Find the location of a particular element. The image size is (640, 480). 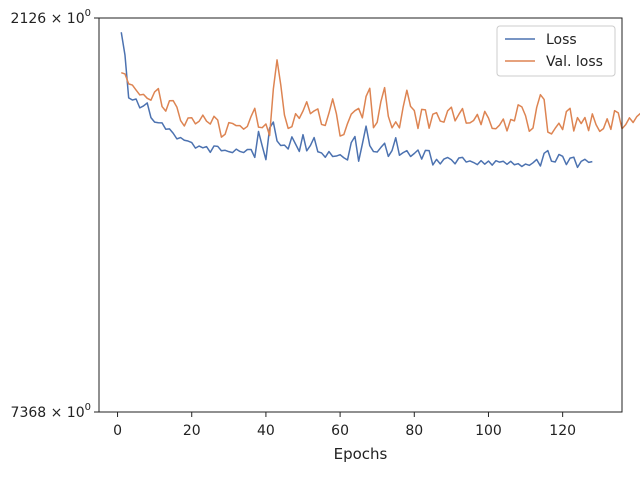

x-tick-label: 100 is located at coordinates (488, 431).